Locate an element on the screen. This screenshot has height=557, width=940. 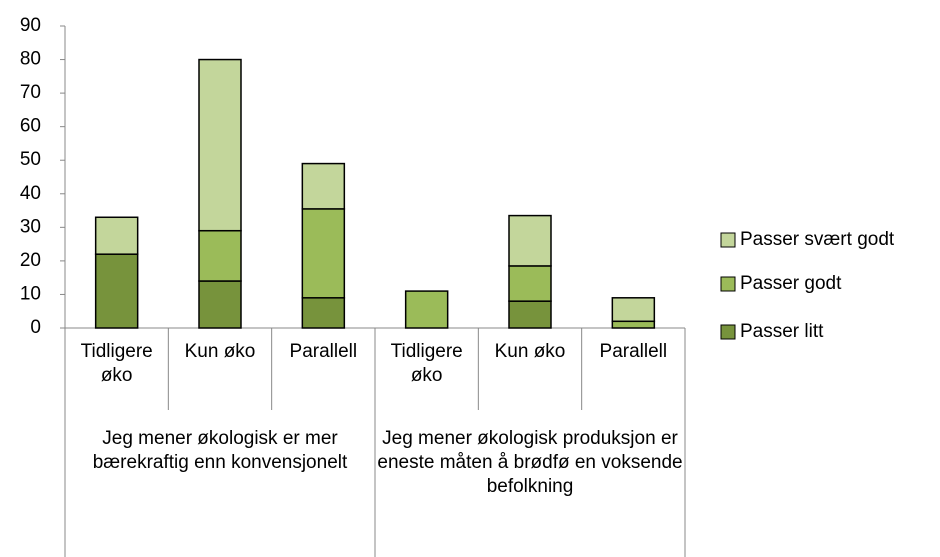
legend-label: Passer svært godt is located at coordinates (817, 239).